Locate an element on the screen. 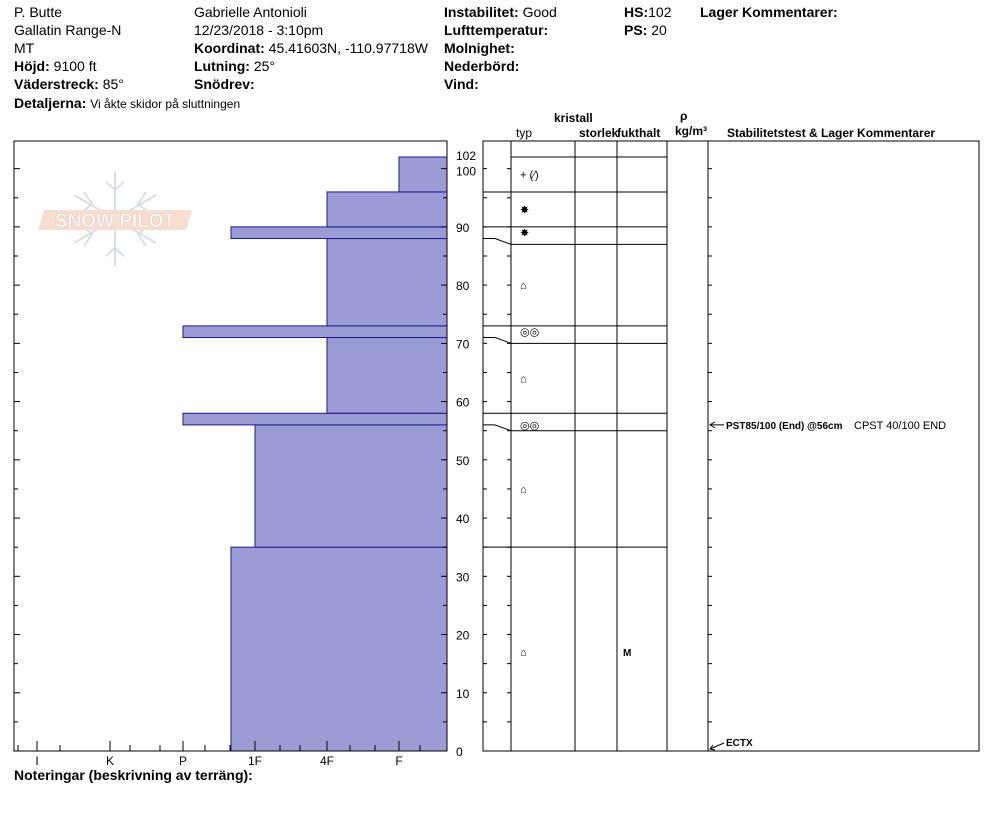 The image size is (994, 840). instability: Instabilitet: Good is located at coordinates (500, 12).